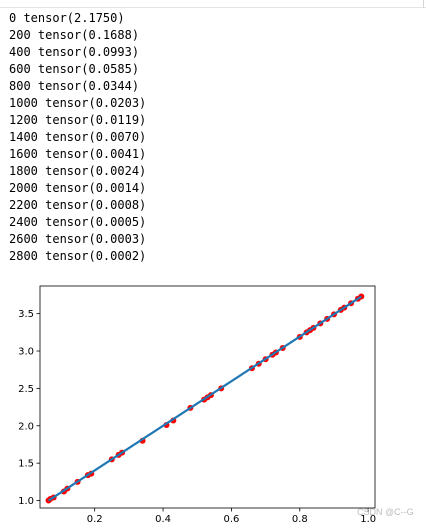 The image size is (426, 532). I want to click on y-tick-label: 2.0, so click(26, 426).